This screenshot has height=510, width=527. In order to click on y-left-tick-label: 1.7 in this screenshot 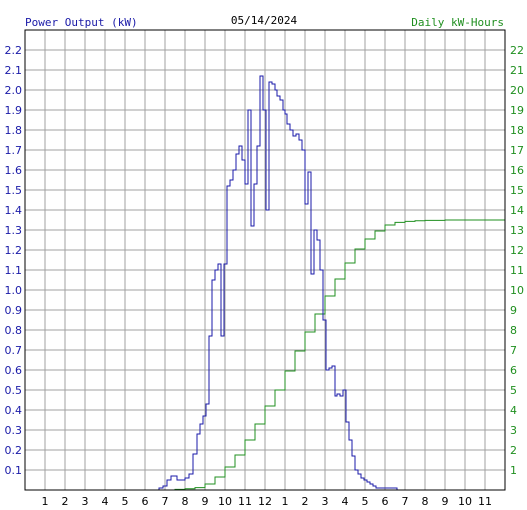, I will do `click(14, 150)`.